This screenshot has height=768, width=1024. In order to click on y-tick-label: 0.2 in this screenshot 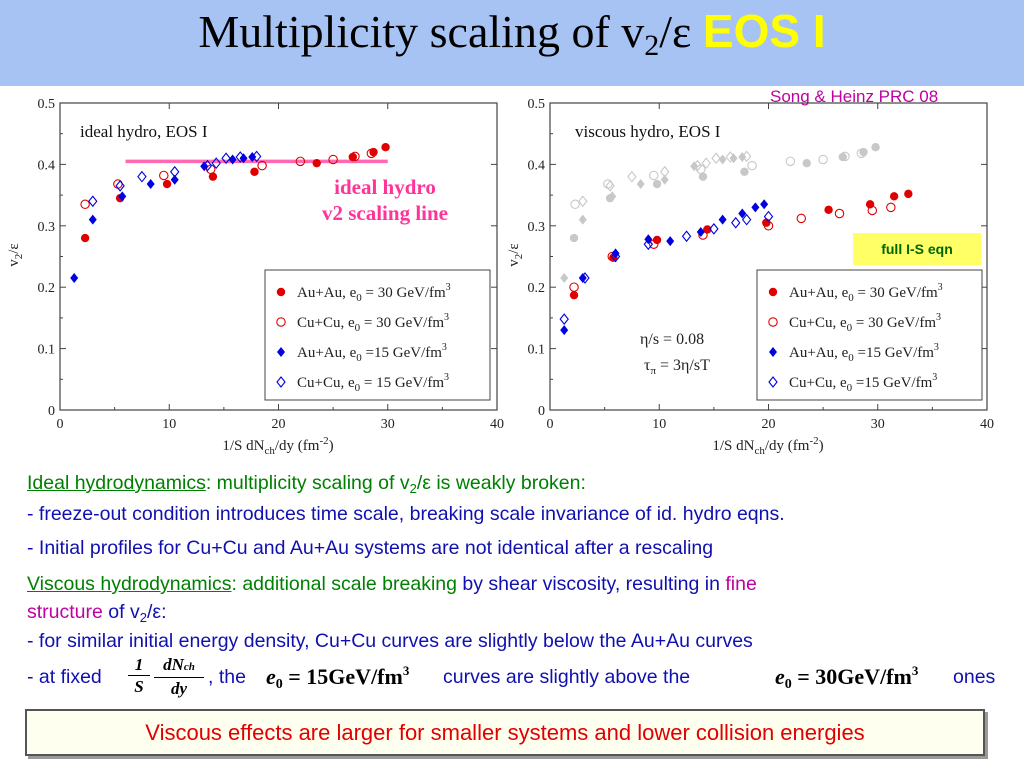, I will do `click(47, 288)`.